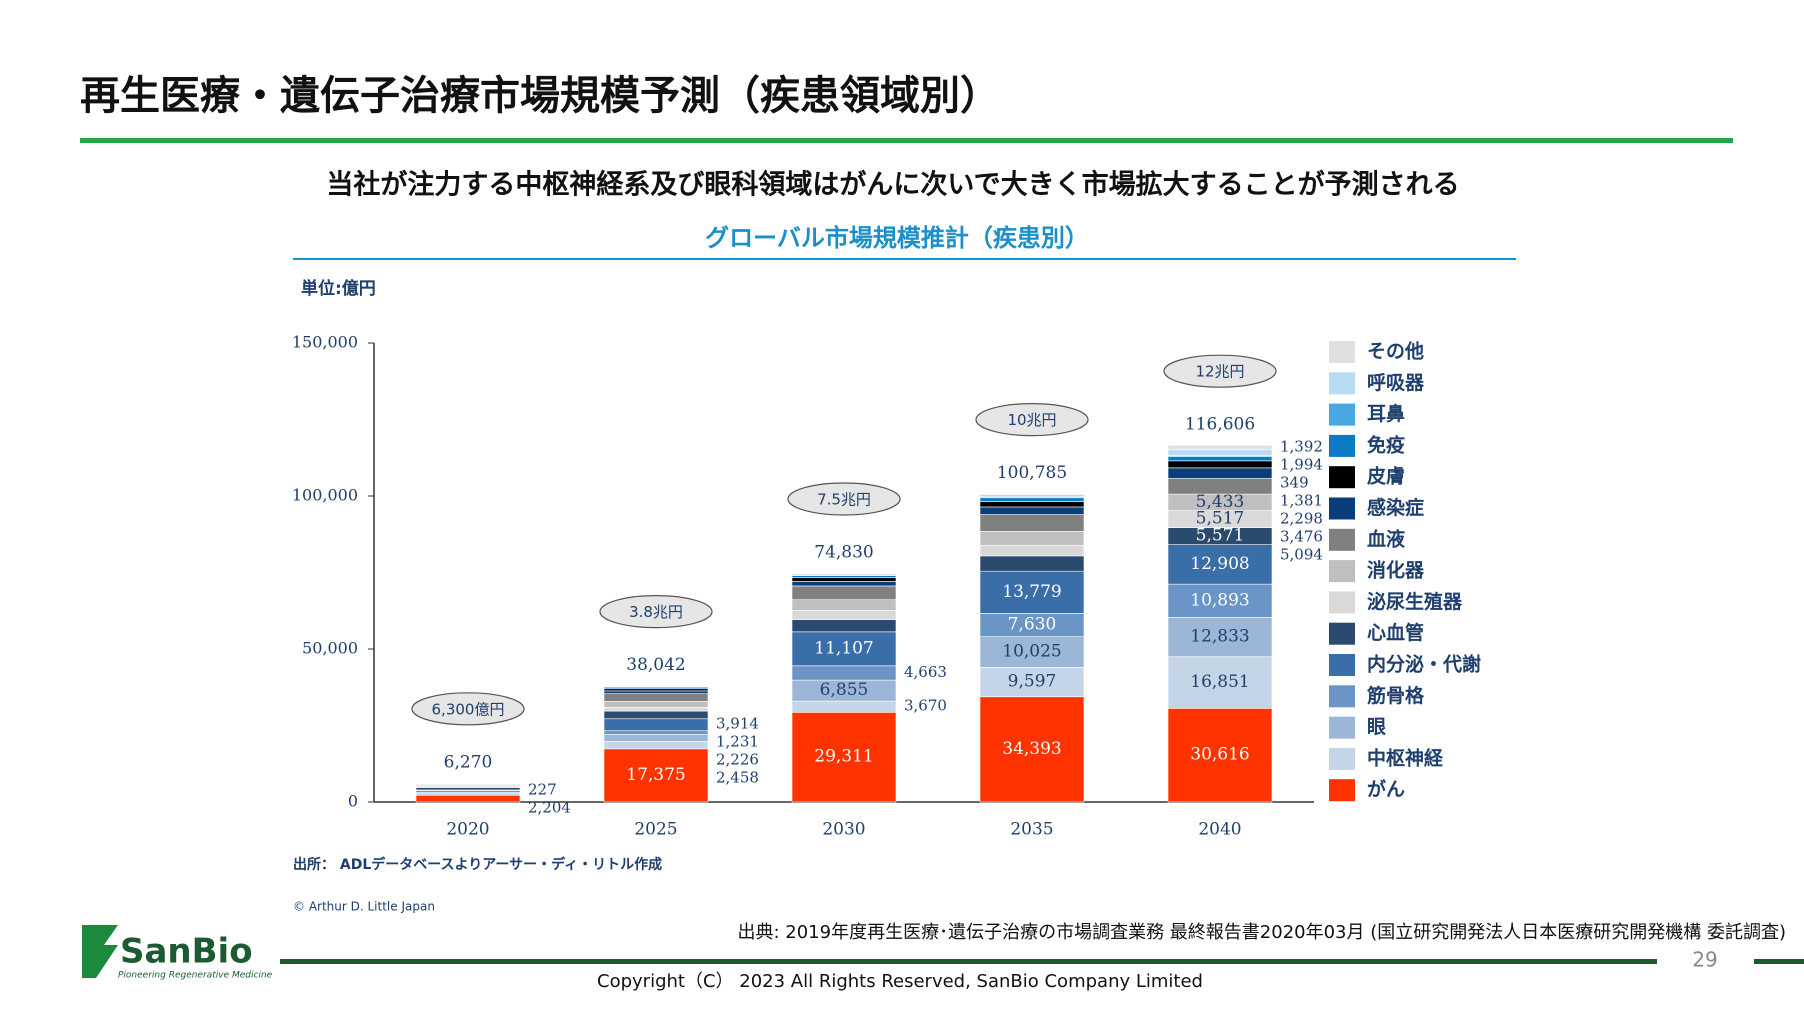 The width and height of the screenshot is (1804, 1009). Describe the element at coordinates (737, 778) in the screenshot. I see `segment-label: 2,458` at that location.